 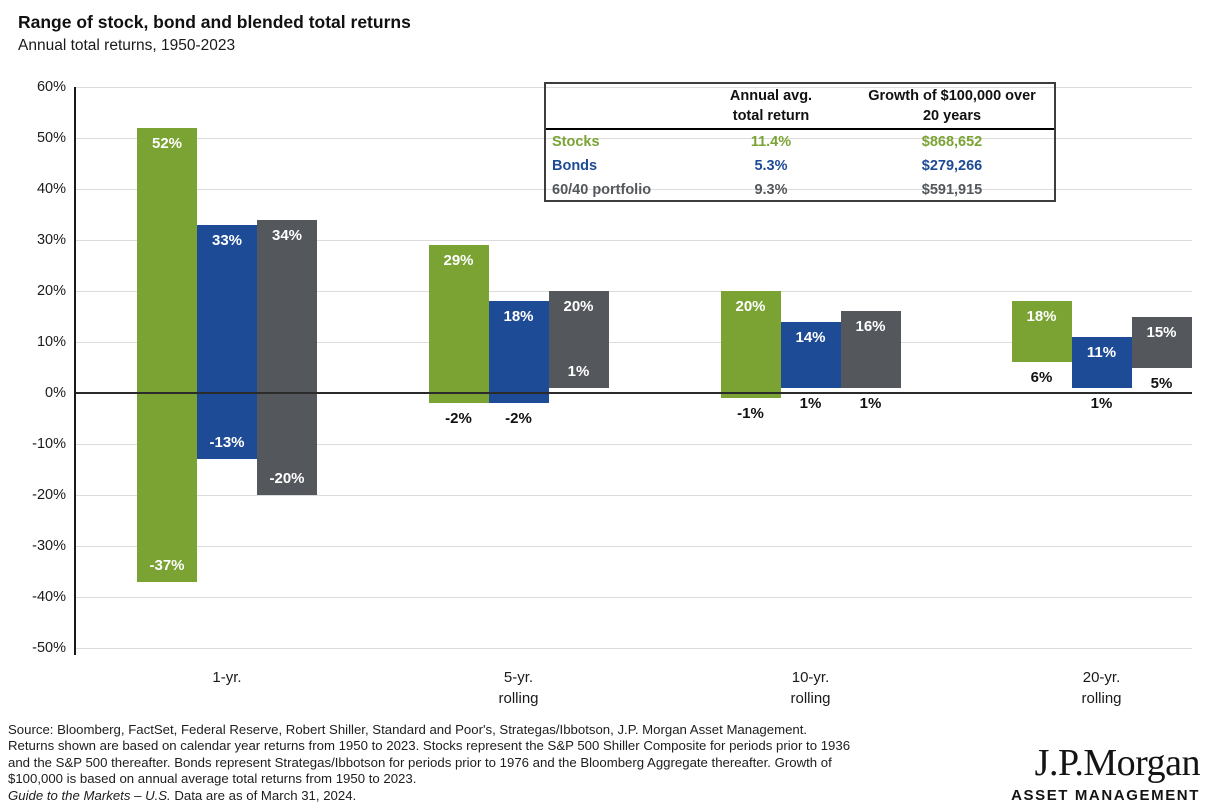 What do you see at coordinates (518, 352) in the screenshot?
I see `bar-bonds-5-yr-rolling` at bounding box center [518, 352].